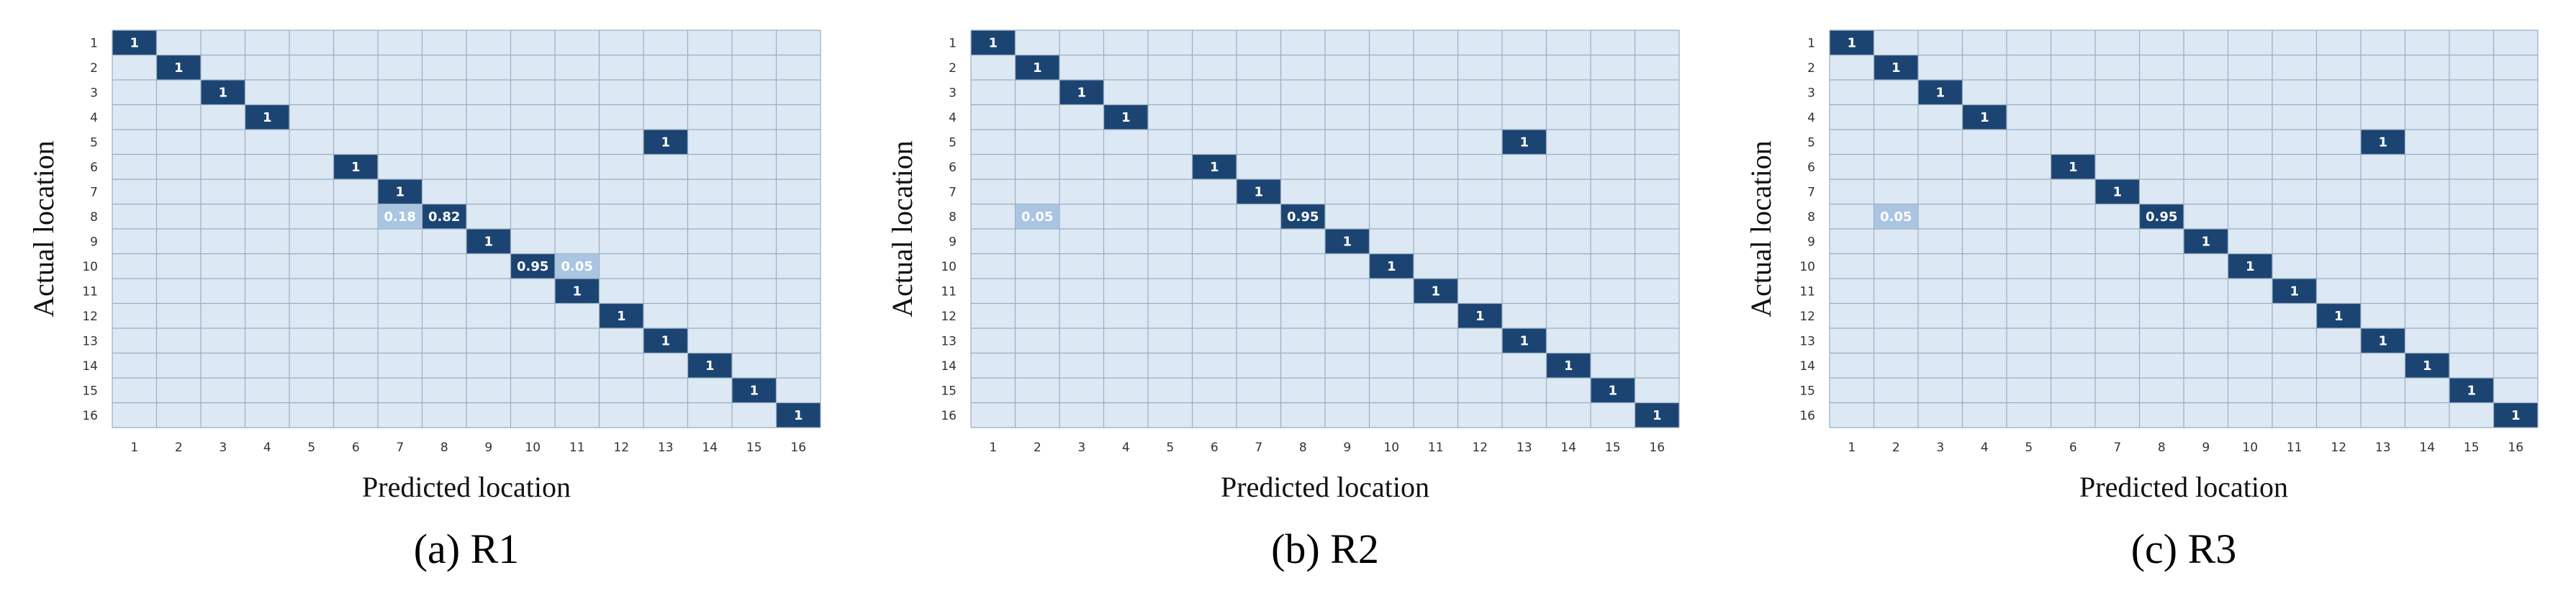  What do you see at coordinates (953, 242) in the screenshot?
I see `y-tick-label: 9` at bounding box center [953, 242].